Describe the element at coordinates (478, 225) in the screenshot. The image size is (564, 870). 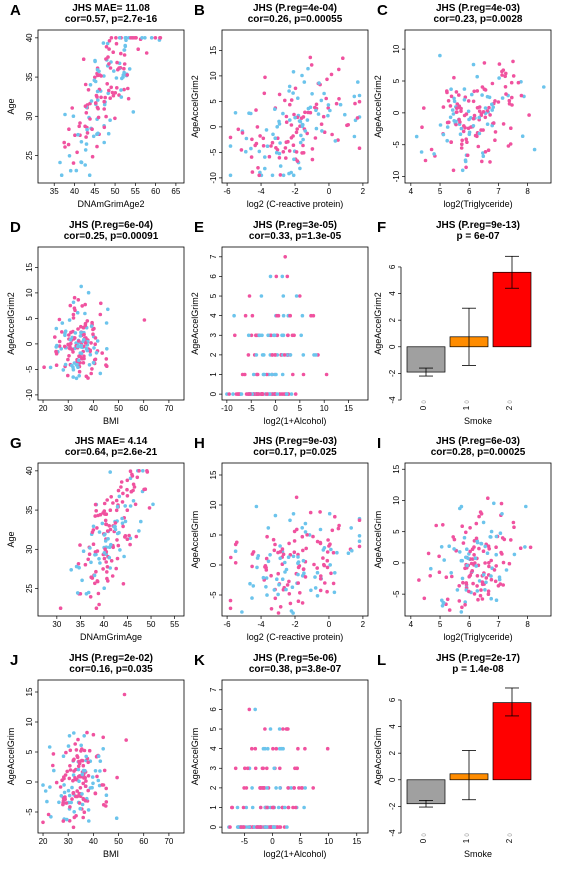
I see `panel-title: JHS (P.reg=9e-13)` at that location.